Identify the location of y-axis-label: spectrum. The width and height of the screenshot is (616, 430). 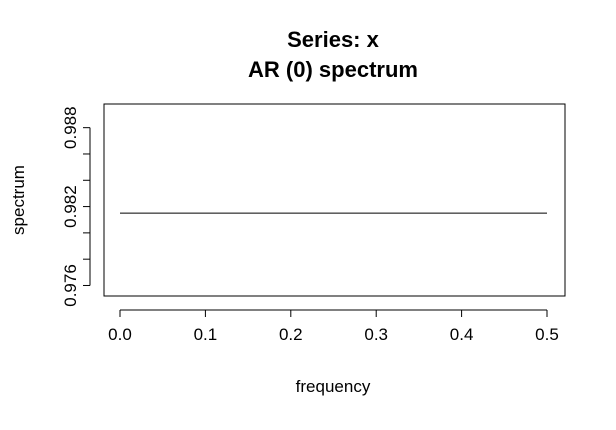
(18, 200).